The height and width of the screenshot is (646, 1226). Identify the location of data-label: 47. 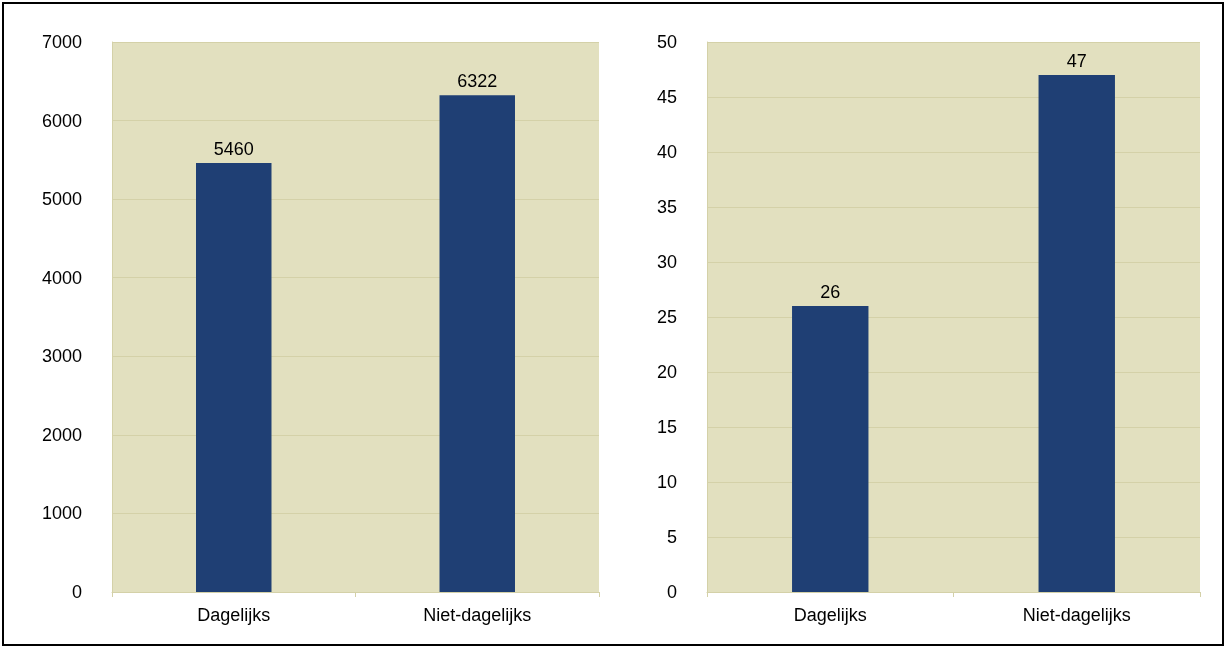
(1076, 61).